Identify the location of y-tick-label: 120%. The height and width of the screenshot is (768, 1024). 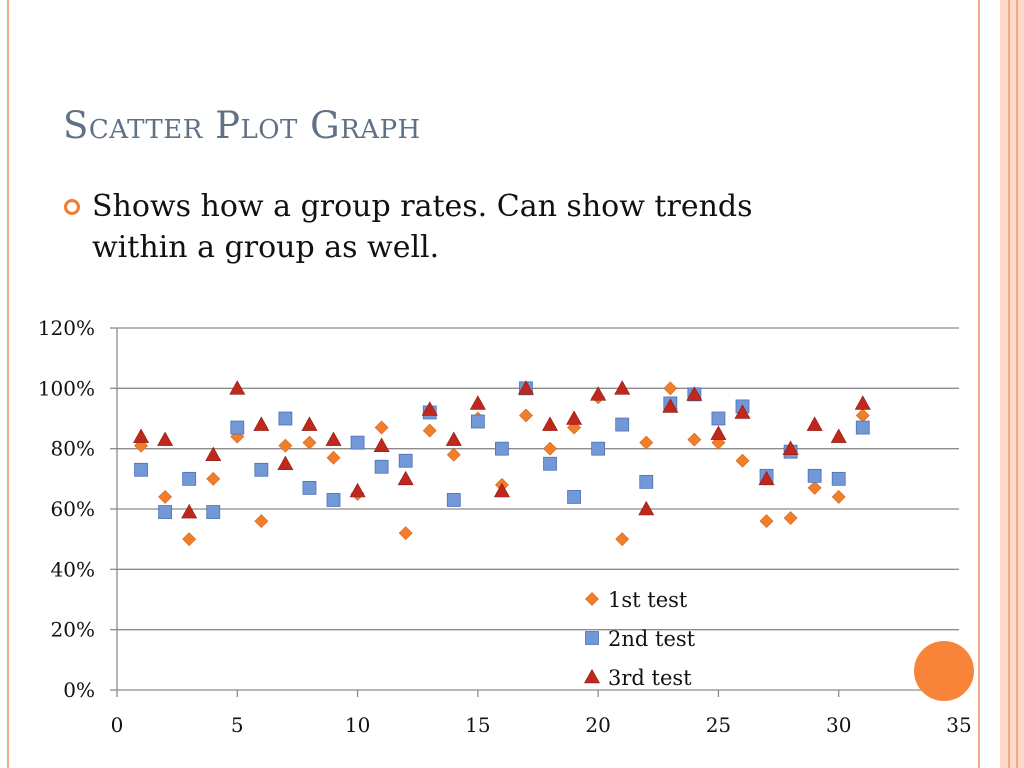
(66, 328).